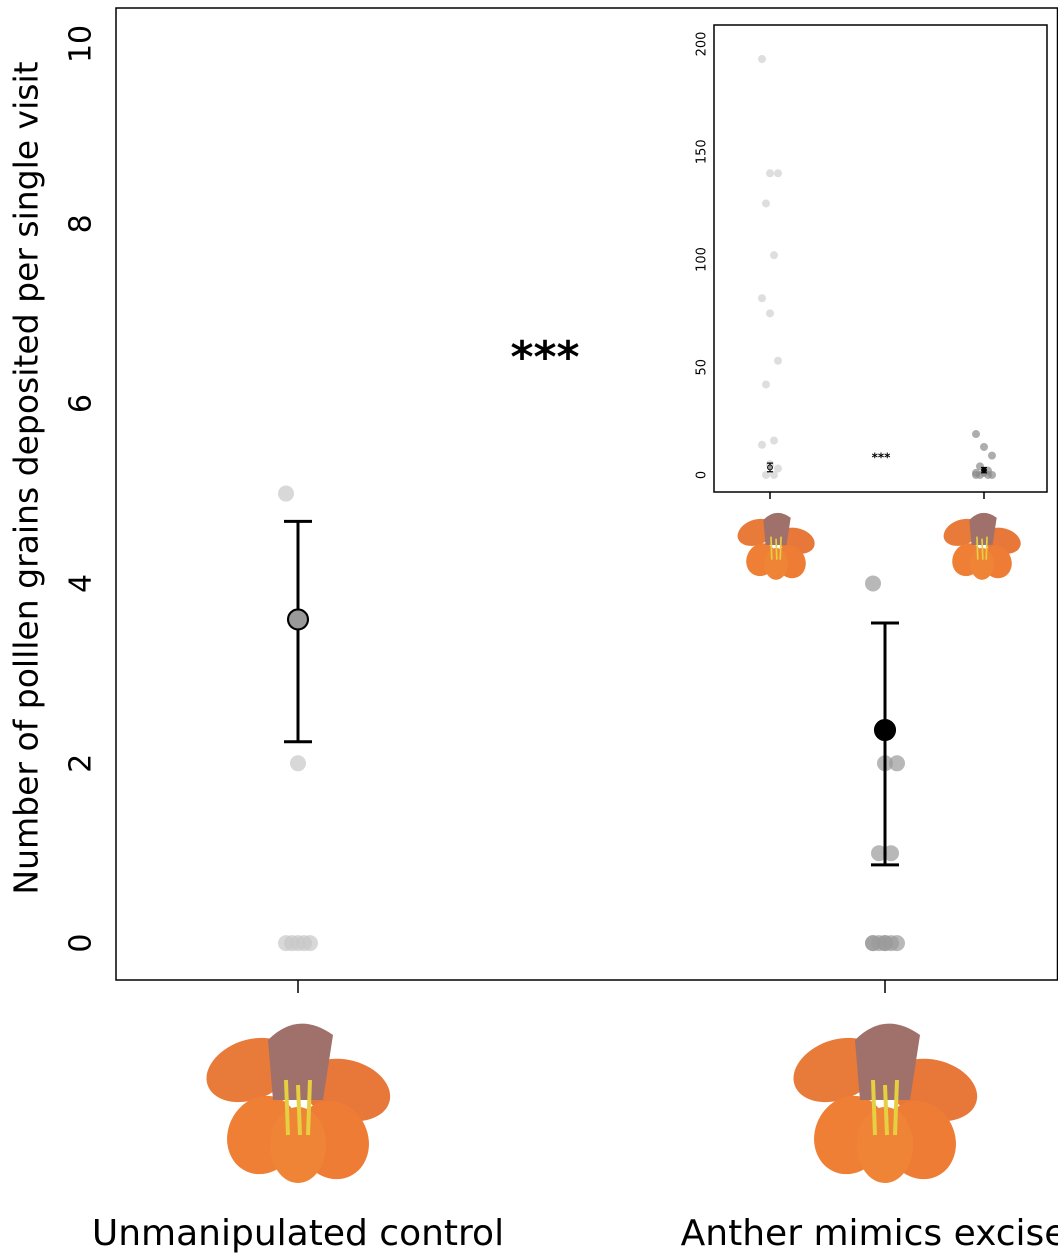 The image size is (1058, 1254). What do you see at coordinates (298, 1233) in the screenshot?
I see `x-tick-label: Unmanipulated control` at bounding box center [298, 1233].